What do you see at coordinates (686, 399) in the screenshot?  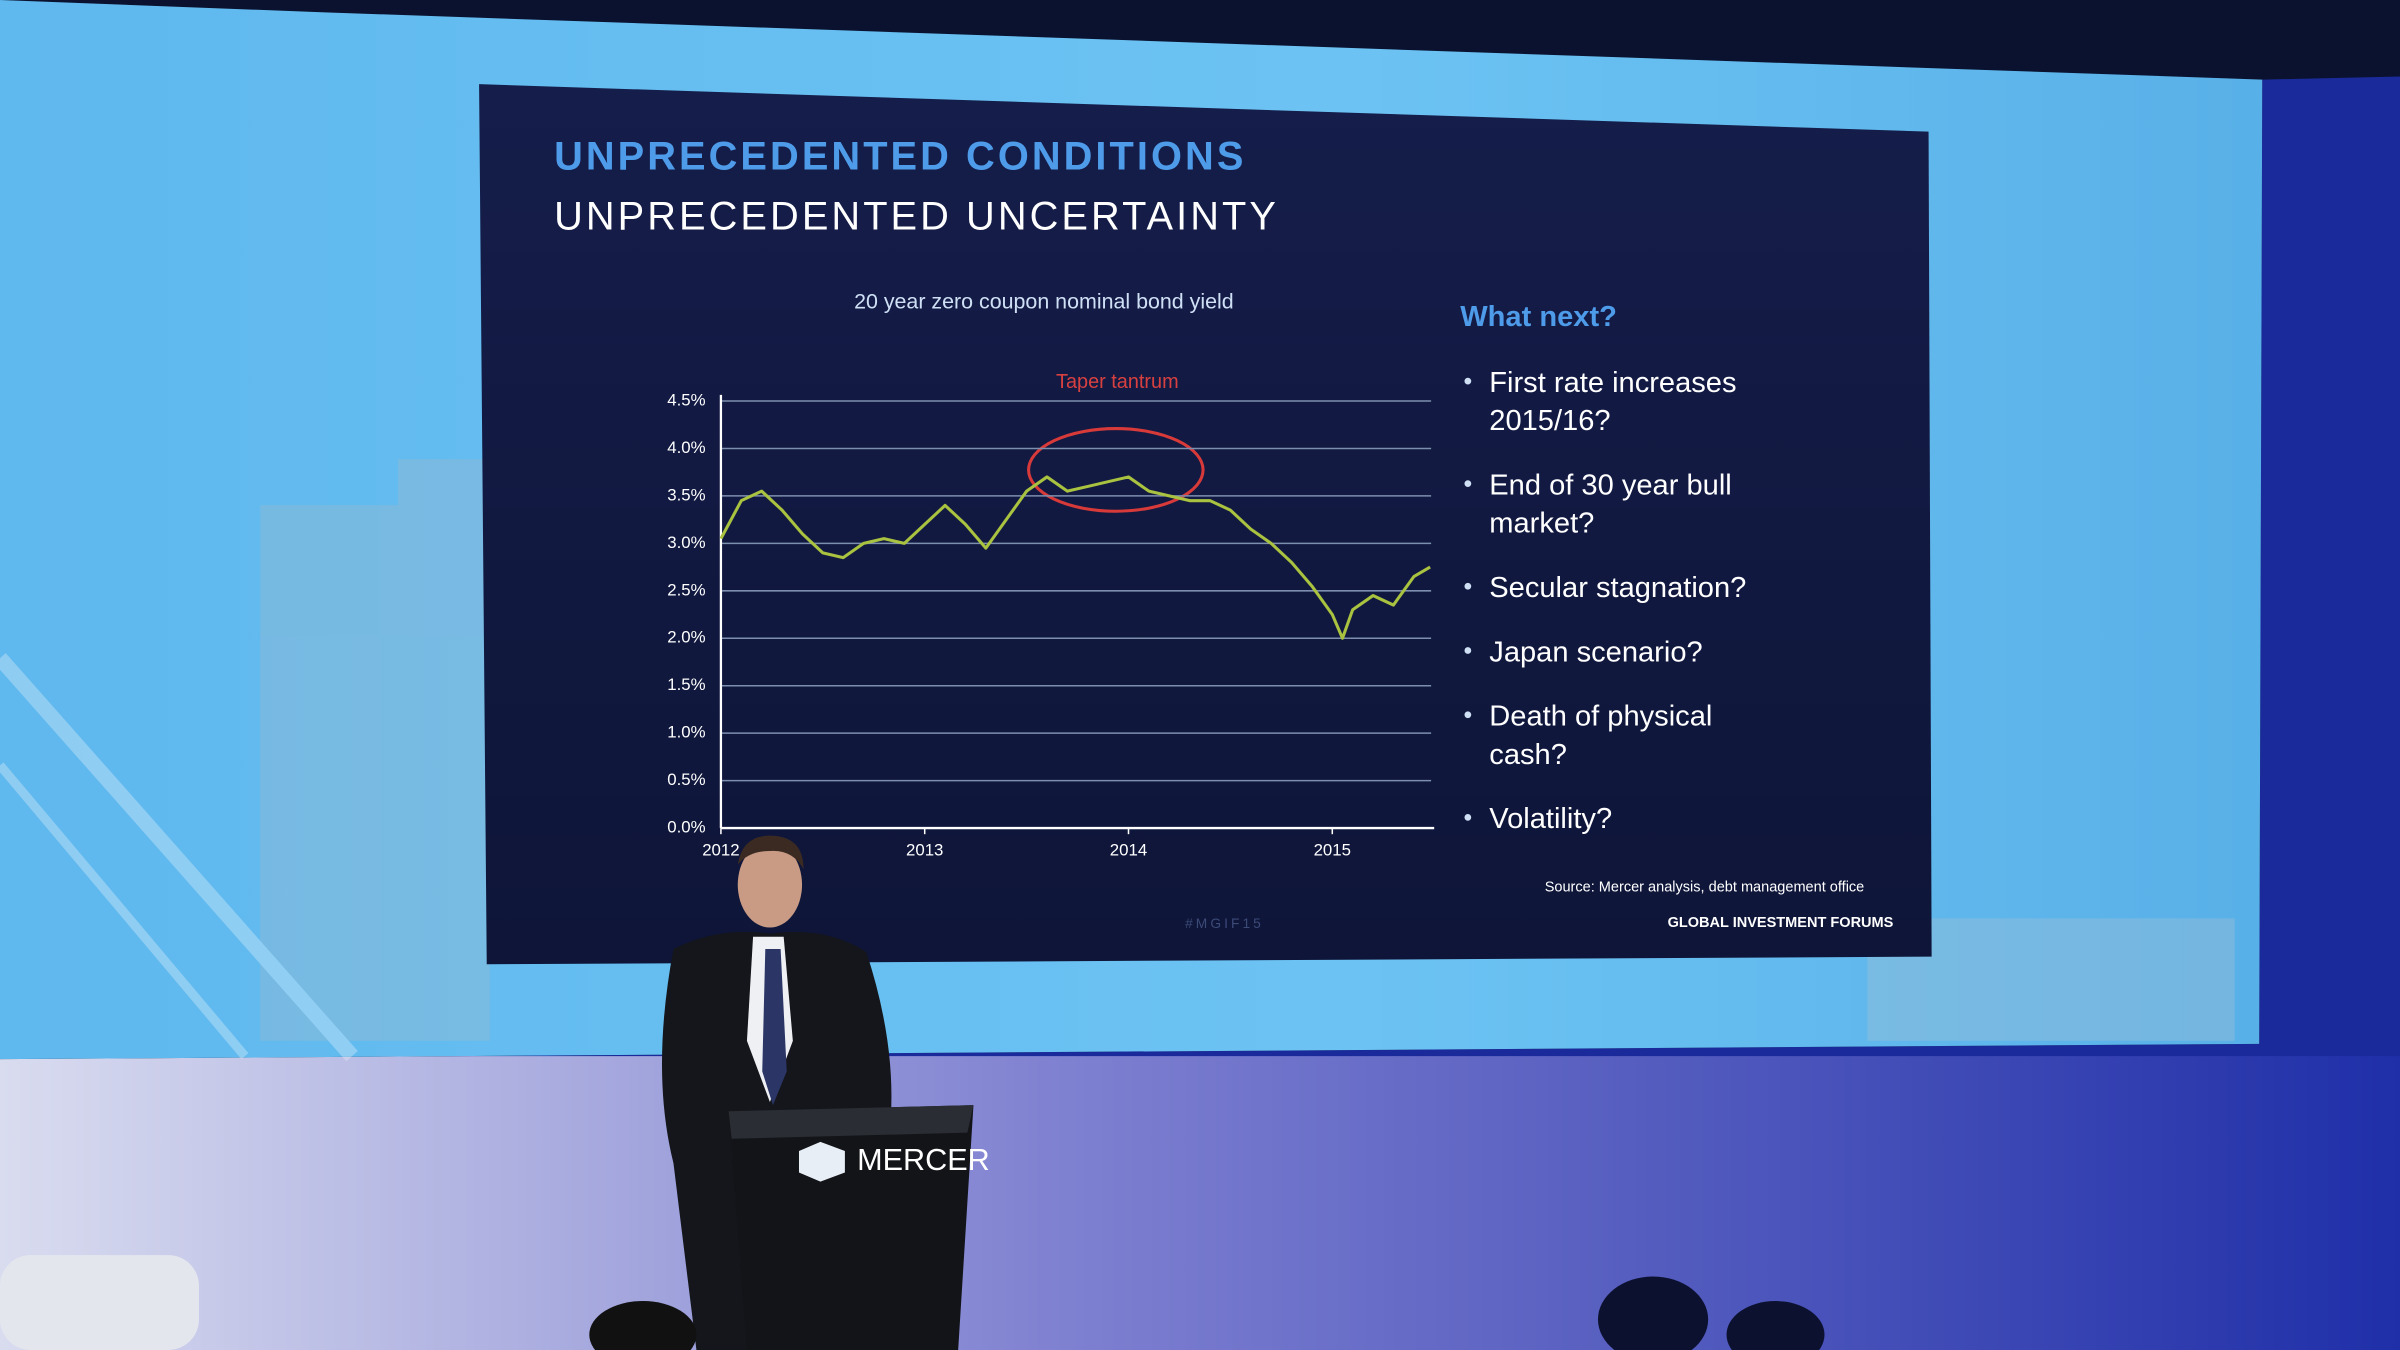 I see `y-tick-label: 4.5%` at bounding box center [686, 399].